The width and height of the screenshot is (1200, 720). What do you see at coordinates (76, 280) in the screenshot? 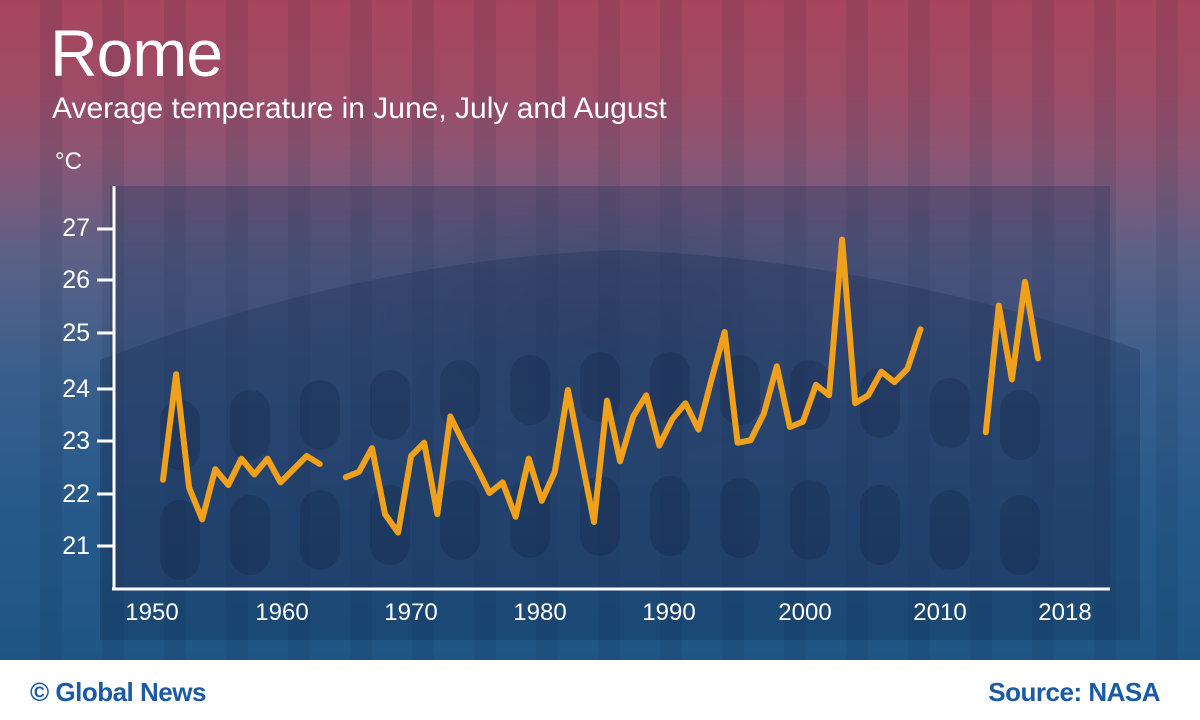
I see `y-tick-label: 26` at bounding box center [76, 280].